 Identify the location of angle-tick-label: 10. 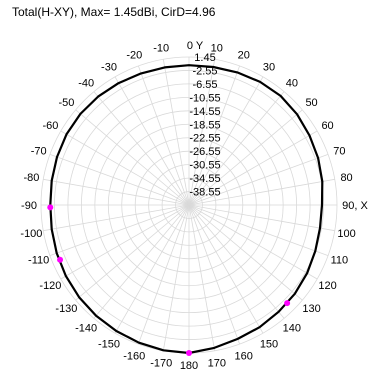
(217, 48).